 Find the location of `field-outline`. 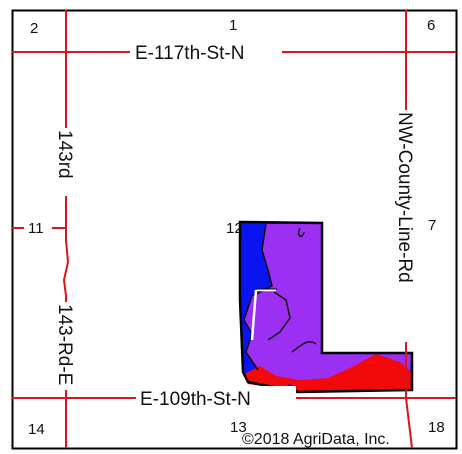

field-outline is located at coordinates (326, 307).